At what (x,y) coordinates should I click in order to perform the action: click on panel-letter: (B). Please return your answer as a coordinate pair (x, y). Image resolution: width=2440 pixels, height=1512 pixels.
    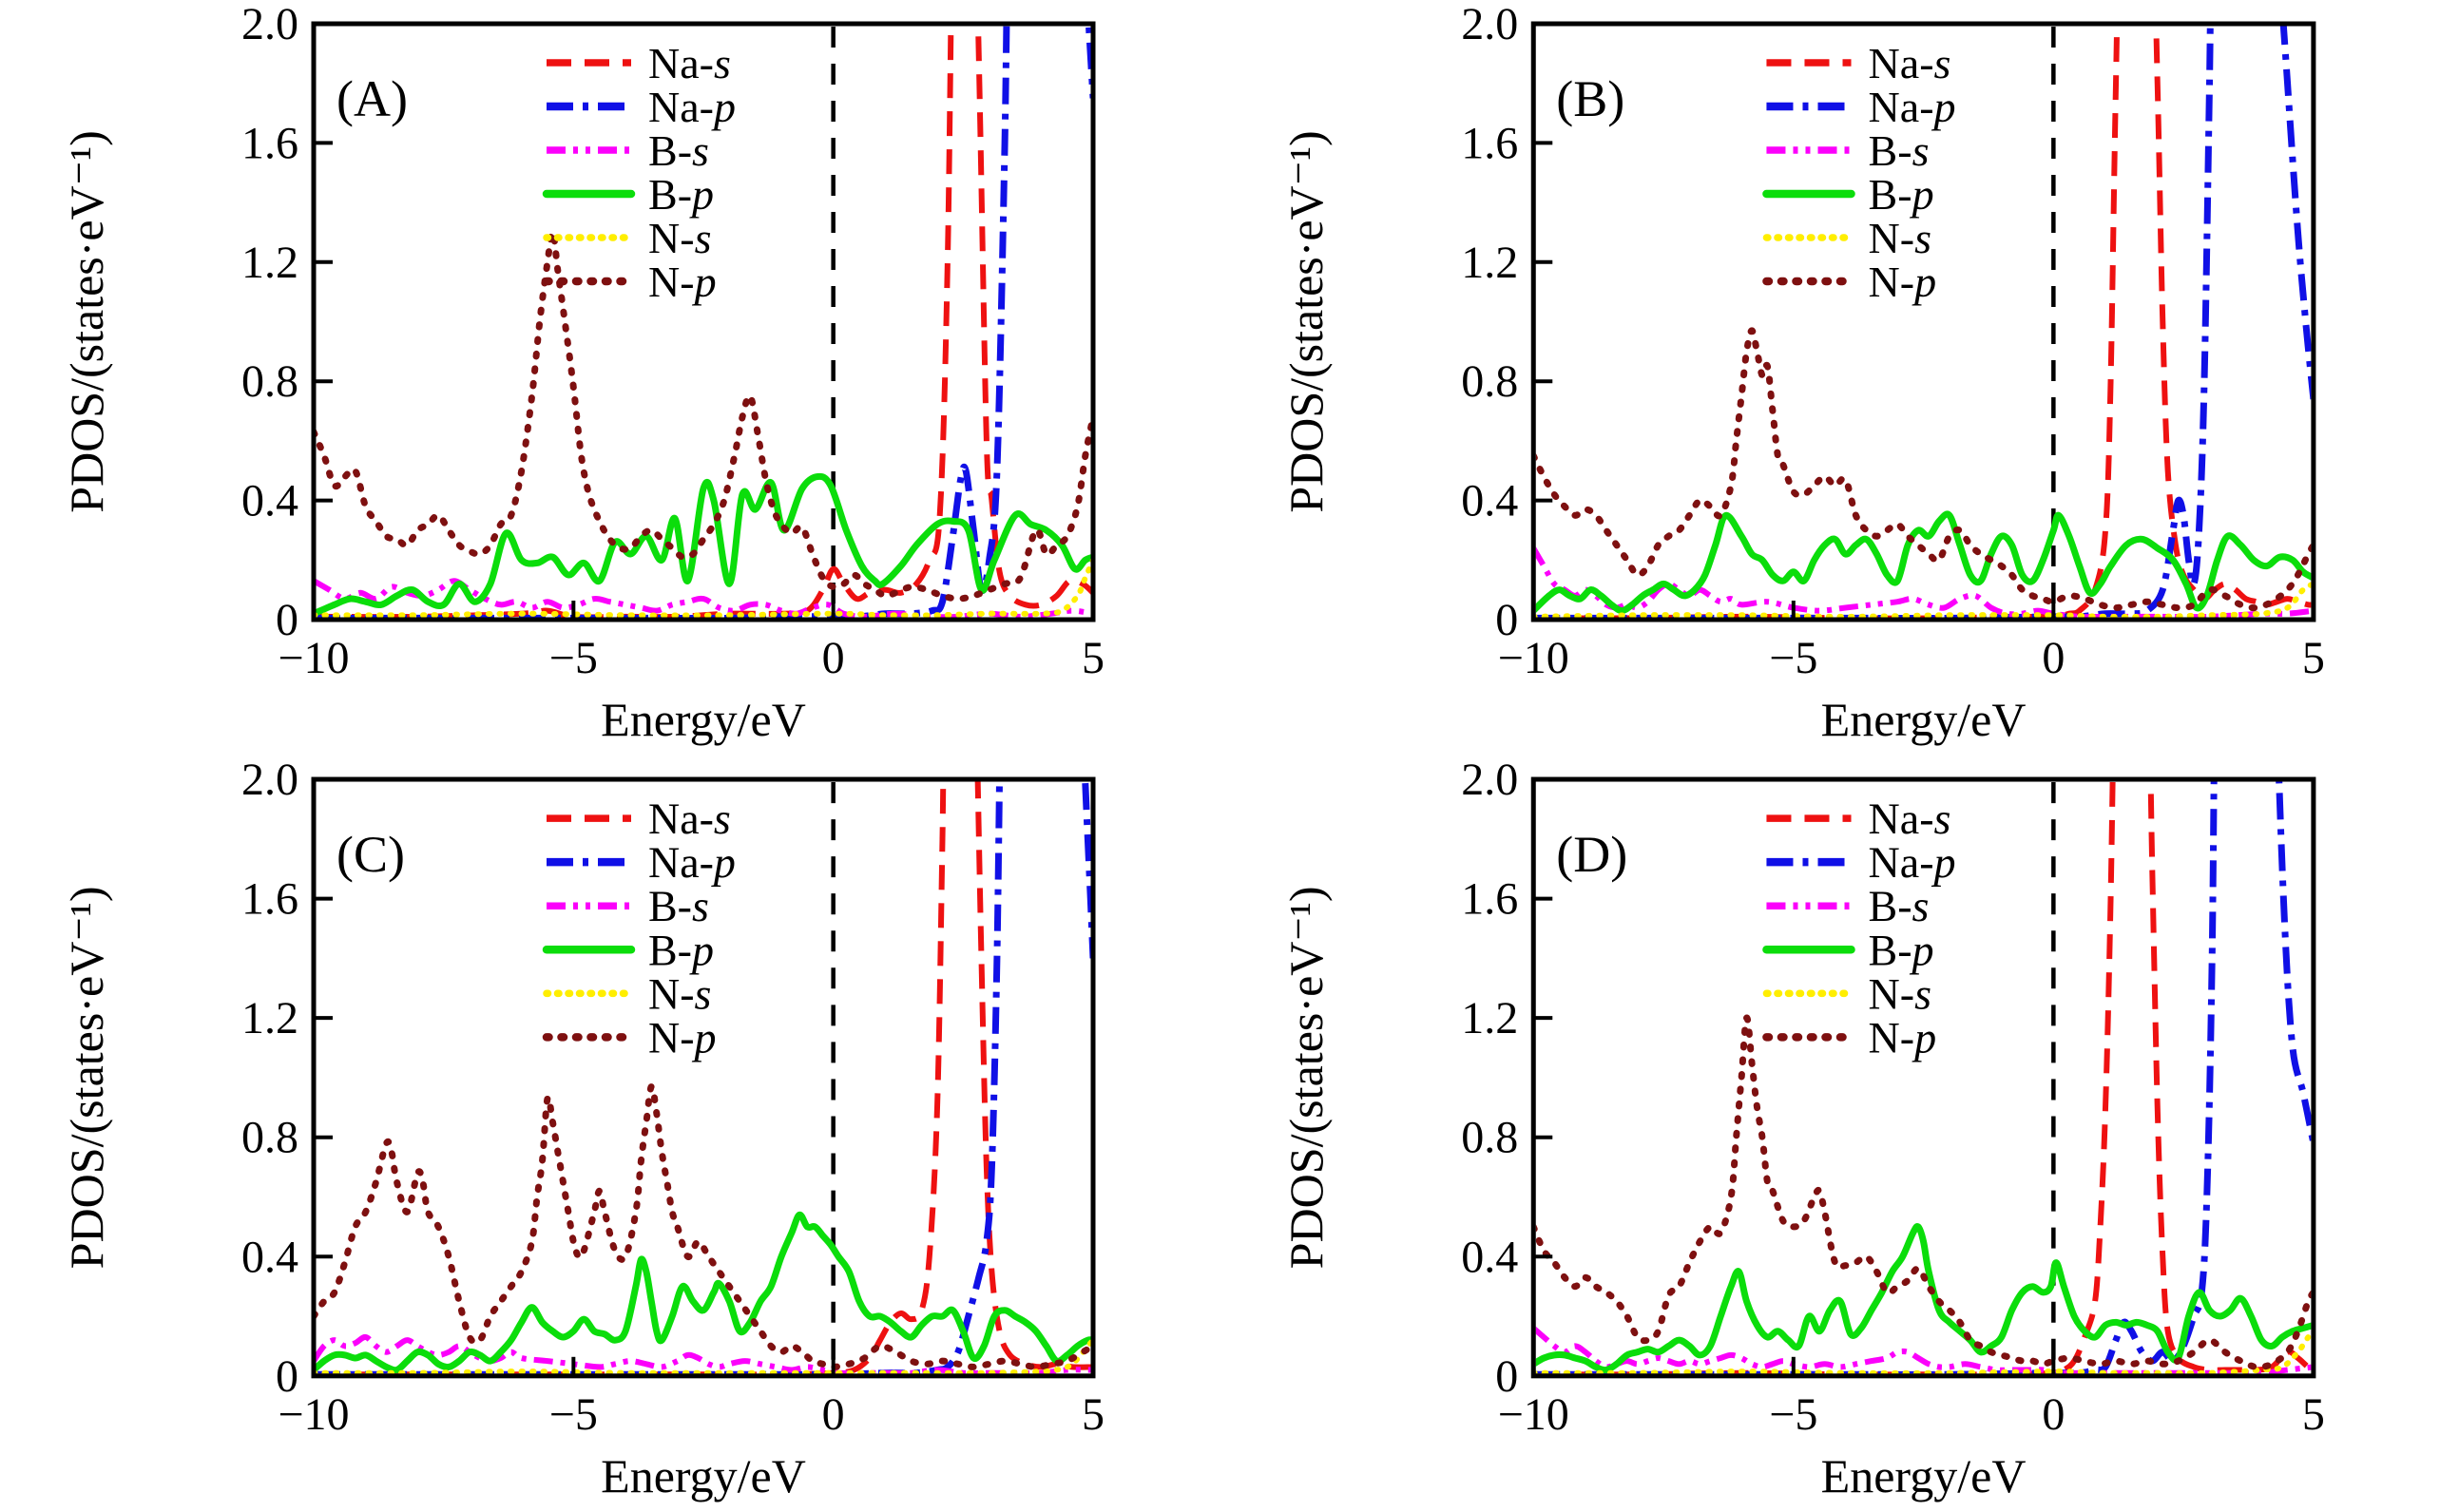
    Looking at the image, I should click on (1590, 98).